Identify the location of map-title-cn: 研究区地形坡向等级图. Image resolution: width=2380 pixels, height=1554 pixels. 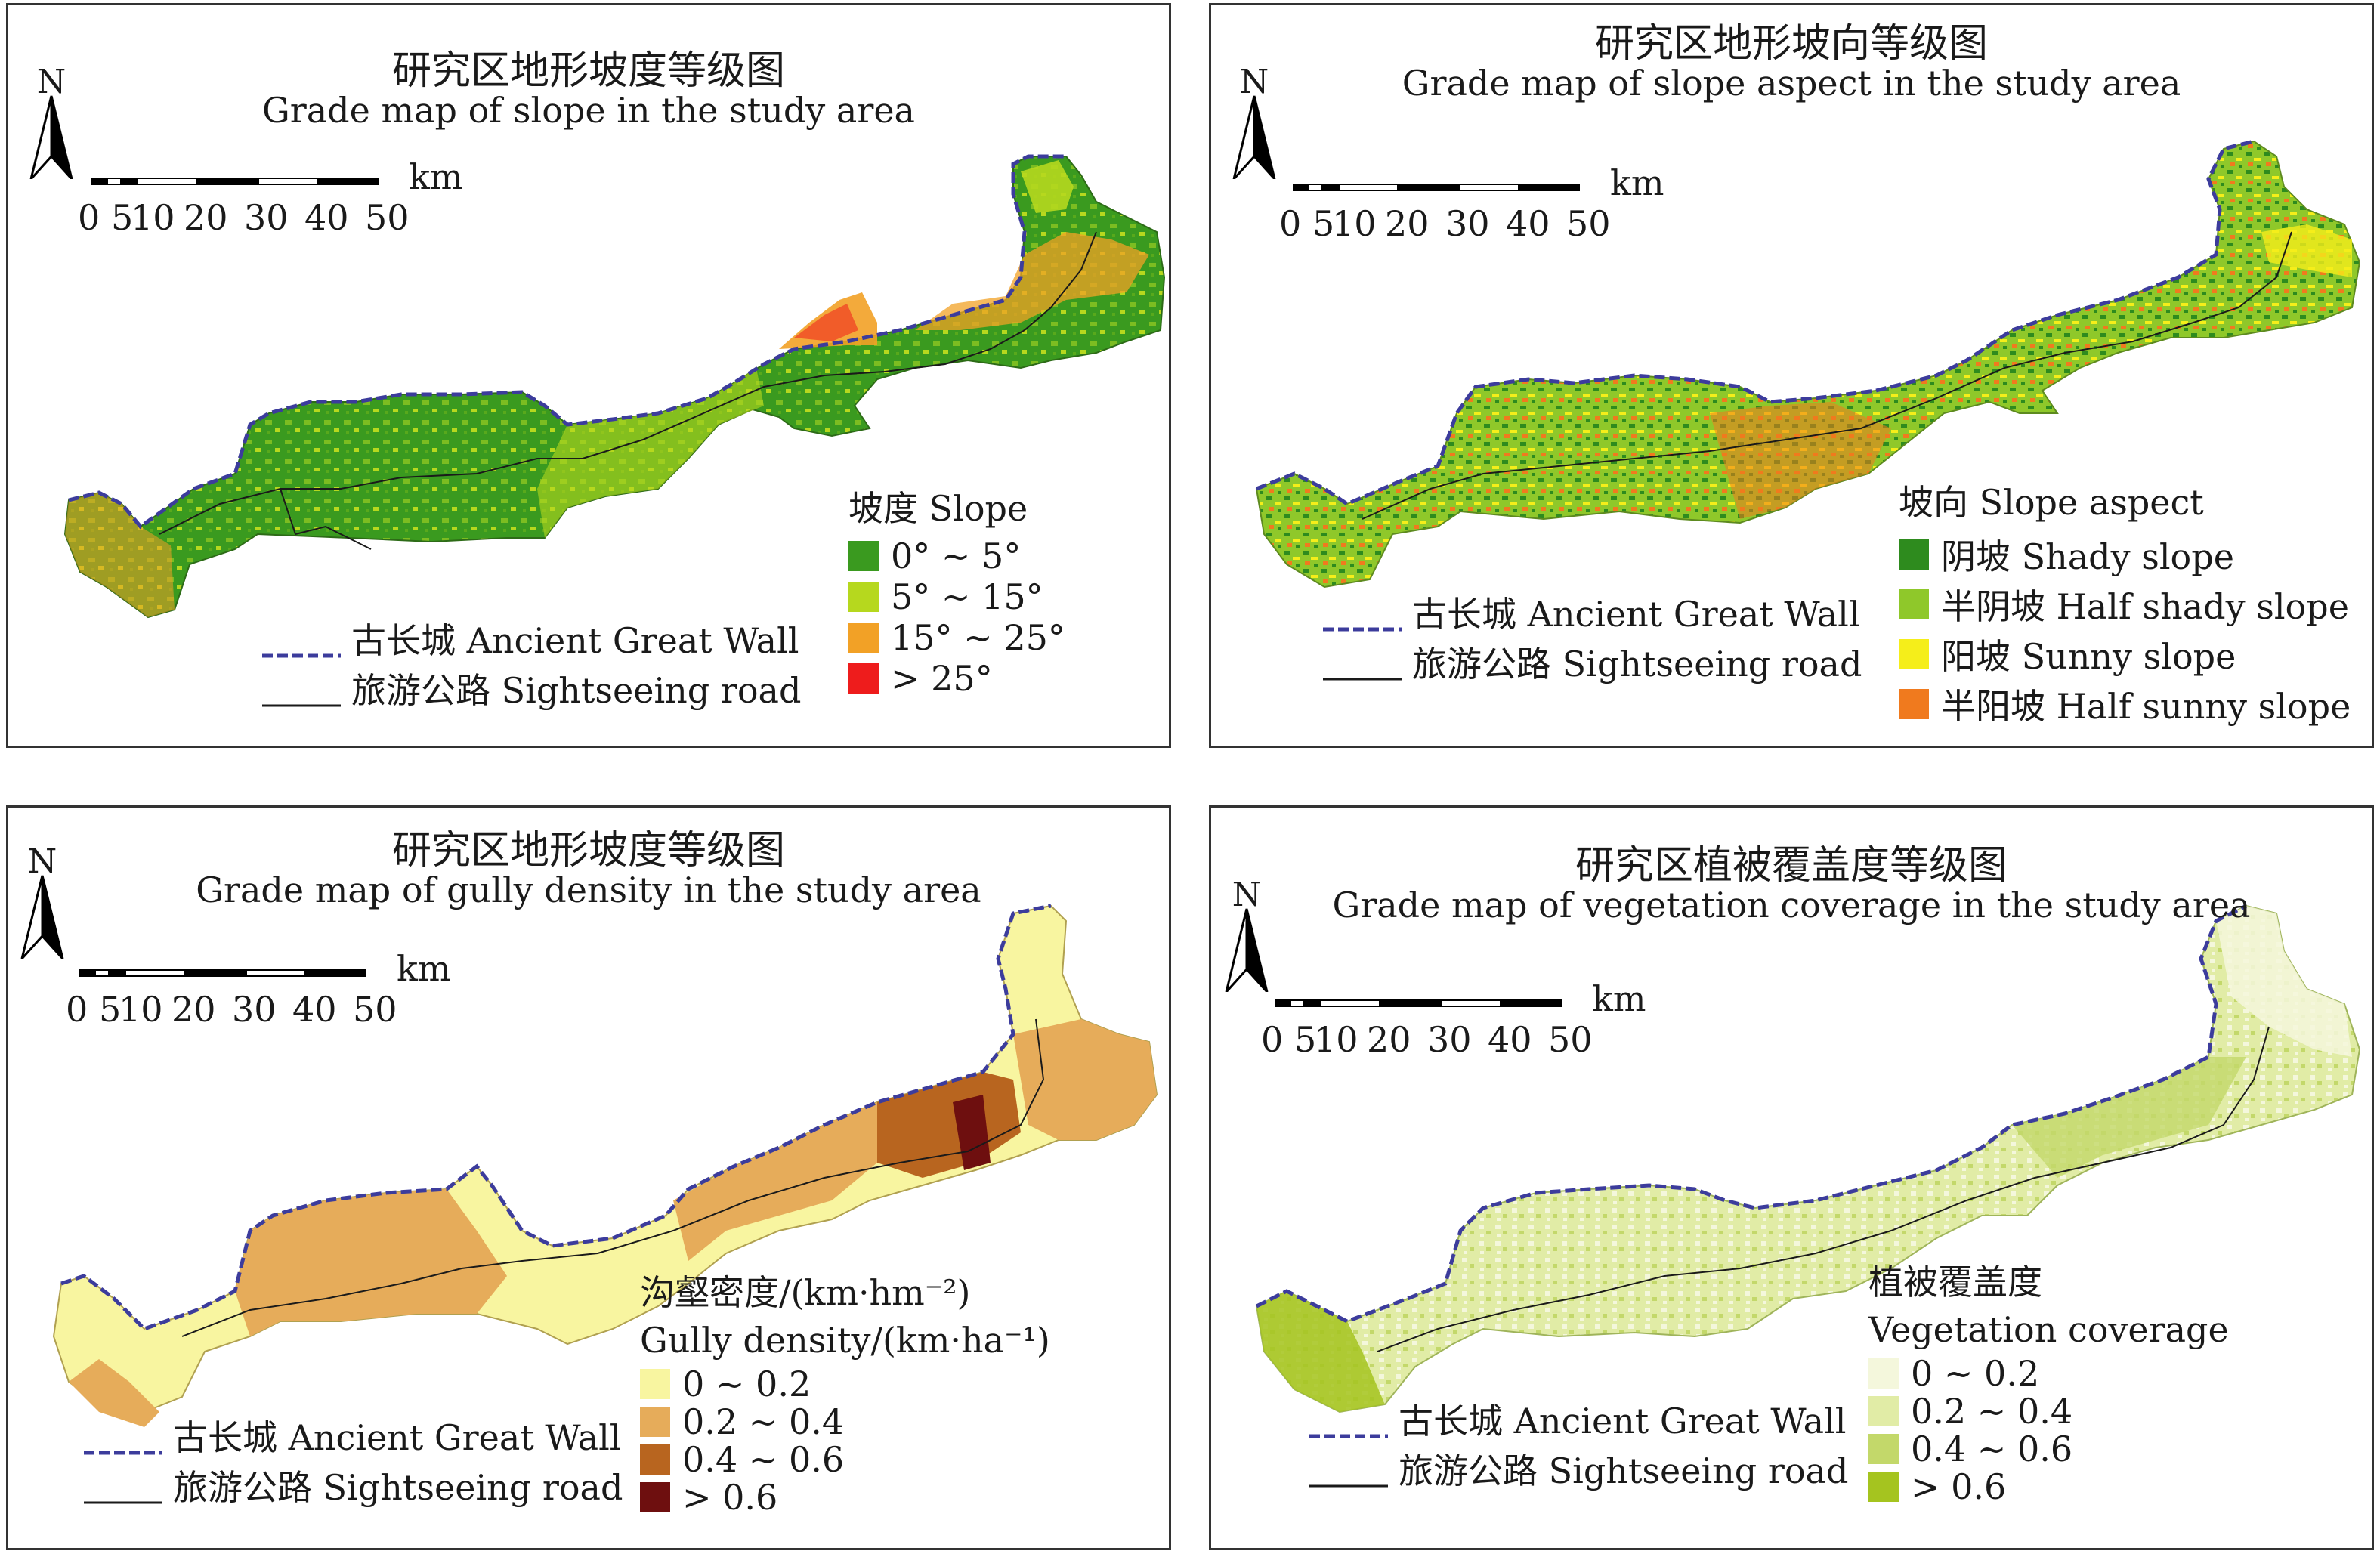
(1791, 43).